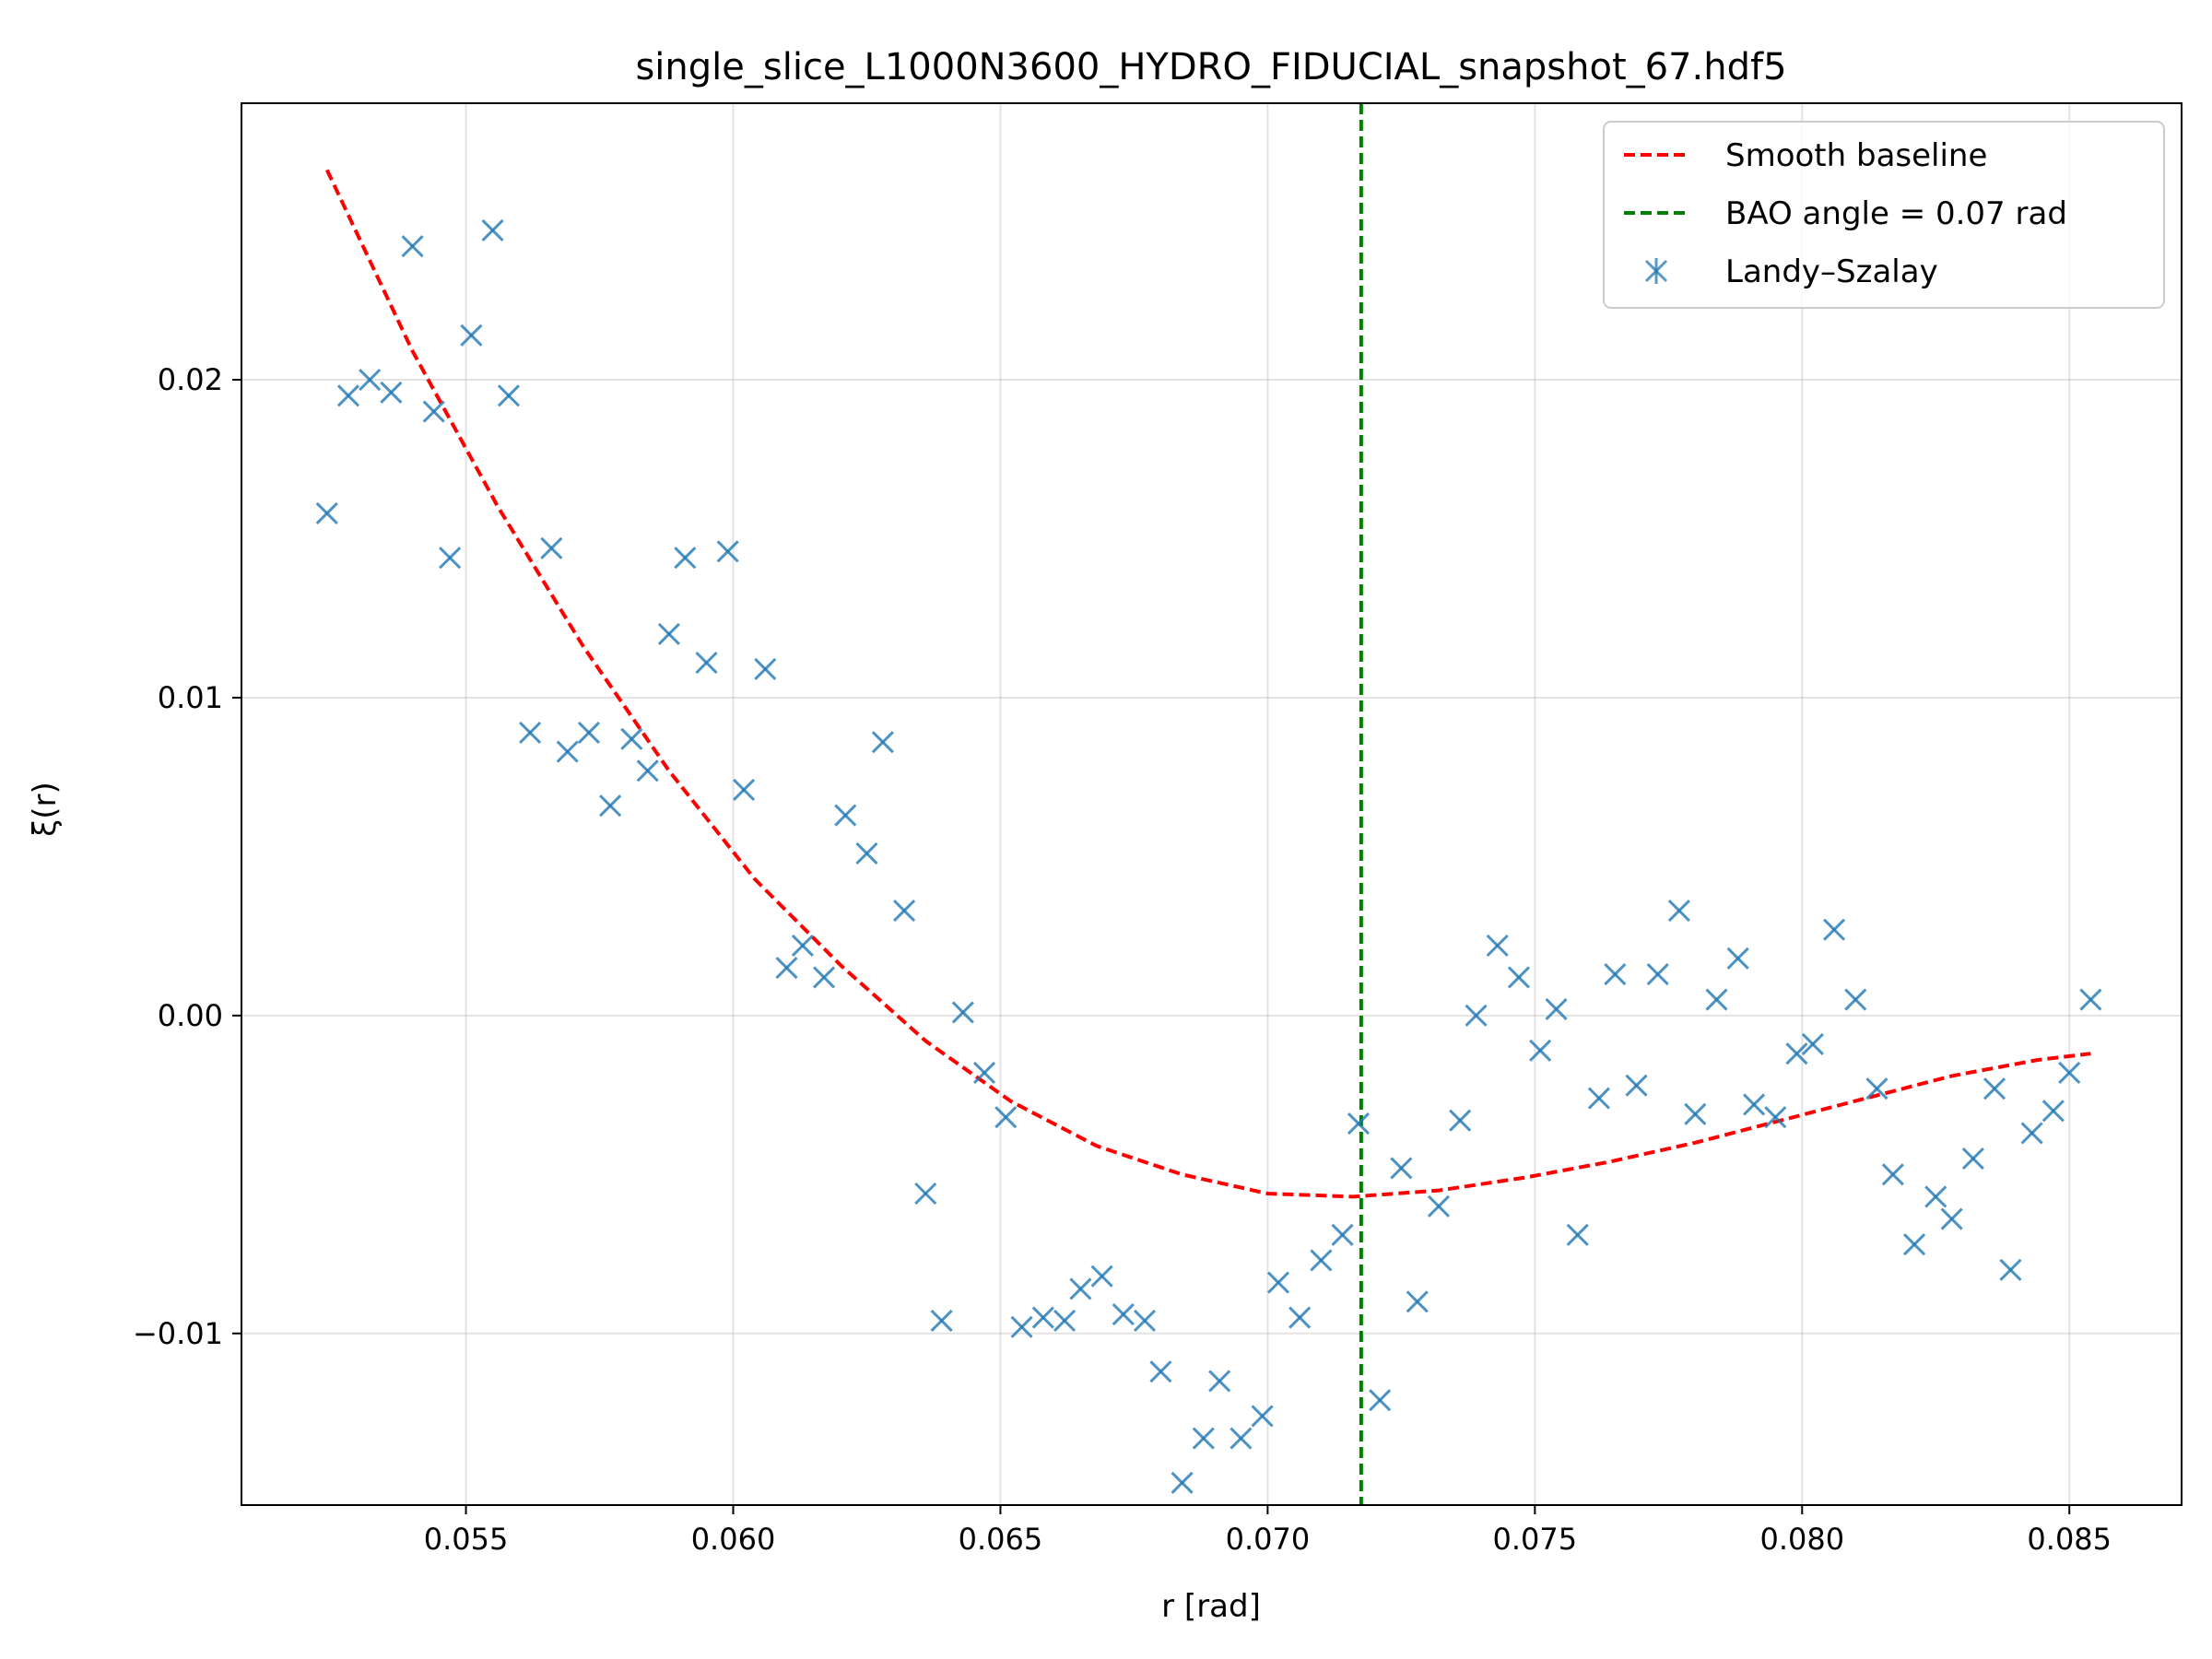  Describe the element at coordinates (1856, 155) in the screenshot. I see `legend-label-baseline: Smooth baseline` at that location.